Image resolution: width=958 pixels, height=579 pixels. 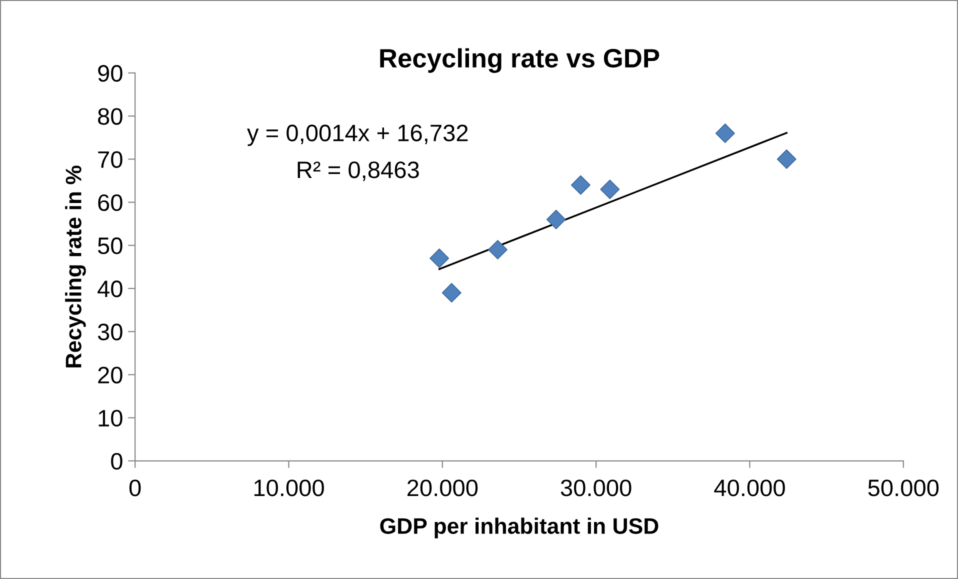 I want to click on annotation: y = 0,0014x + 16,732, so click(x=357, y=135).